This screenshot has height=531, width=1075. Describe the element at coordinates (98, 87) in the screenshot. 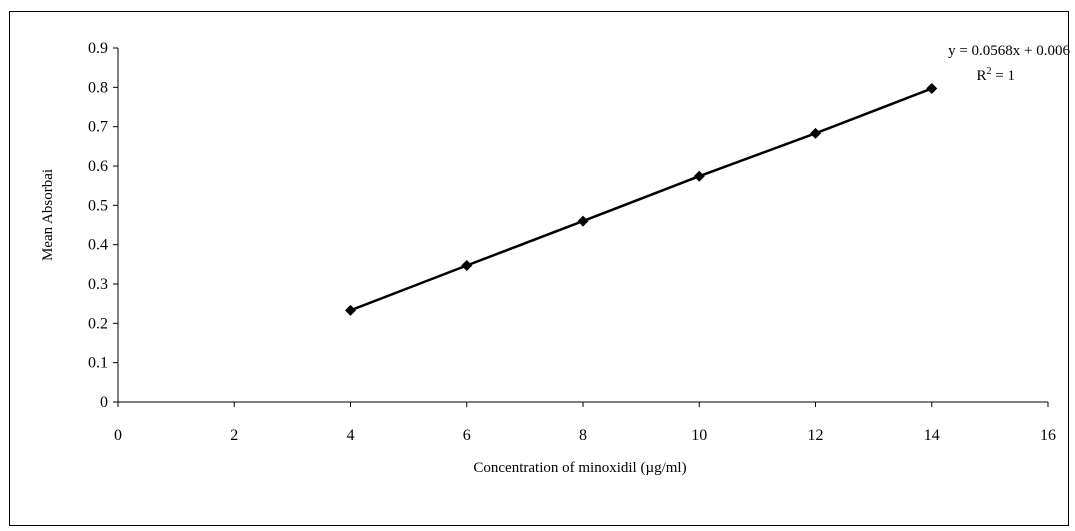

I see `y-tick-label: 0.8` at that location.